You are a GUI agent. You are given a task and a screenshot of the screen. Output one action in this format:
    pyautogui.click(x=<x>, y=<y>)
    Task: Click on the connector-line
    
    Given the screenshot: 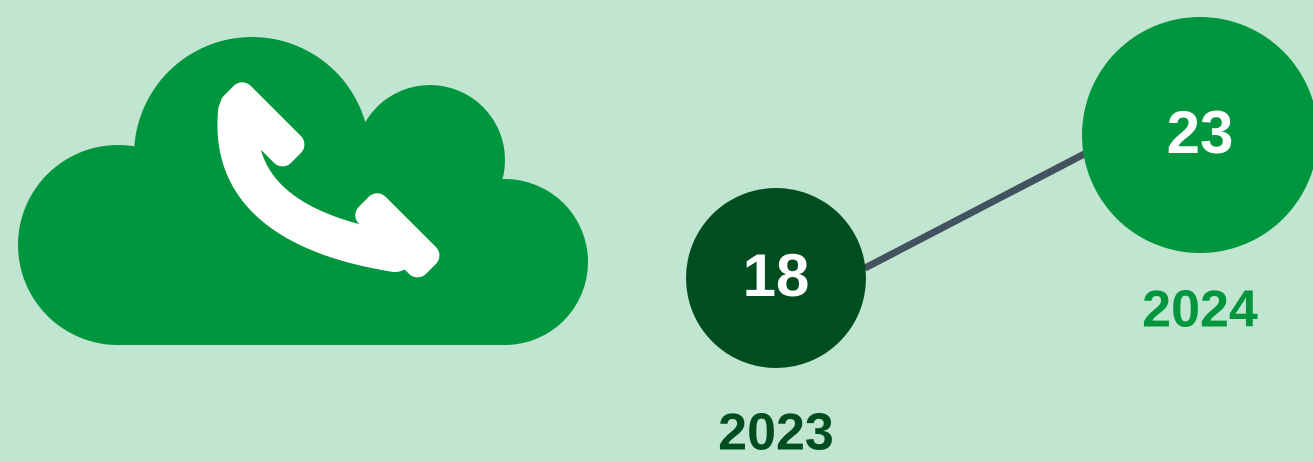 What is the action you would take?
    pyautogui.click(x=978, y=209)
    